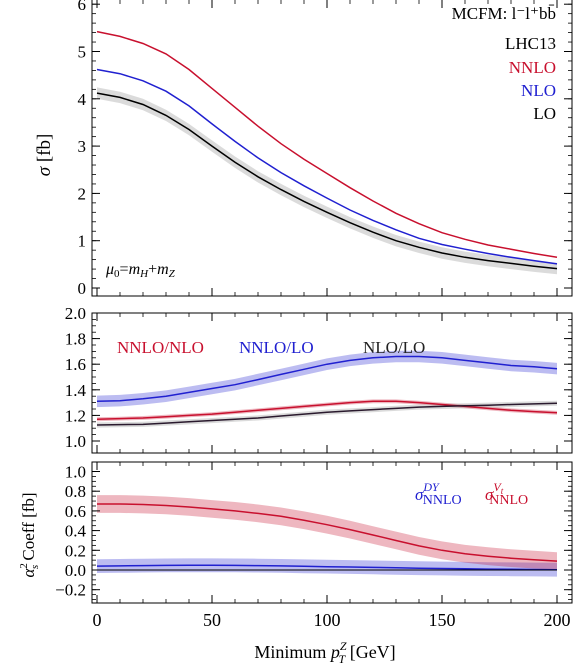 This screenshot has width=577, height=670. What do you see at coordinates (76, 390) in the screenshot?
I see `ratio-ytick-label: 1.4` at bounding box center [76, 390].